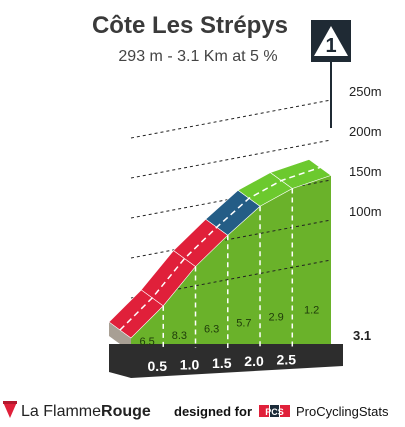  Describe the element at coordinates (158, 366) in the screenshot. I see `km-tick-label: 0.5` at that location.